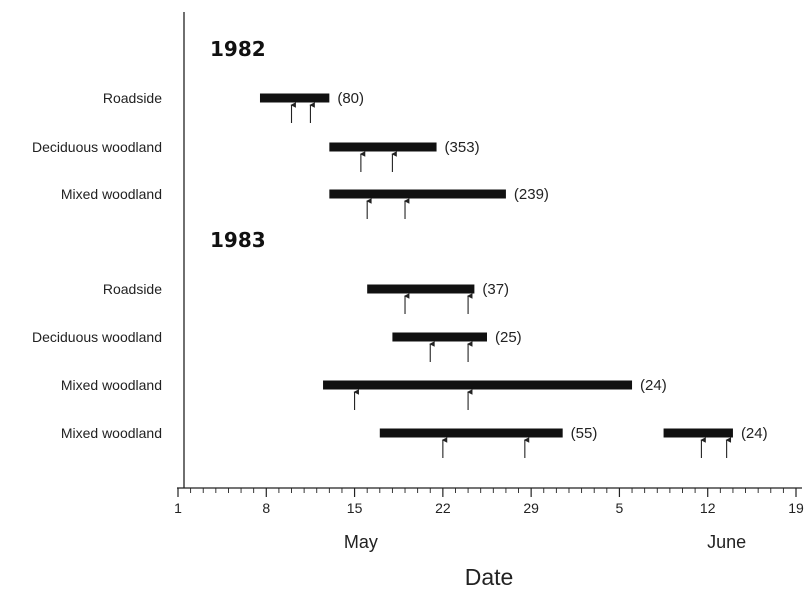 The height and width of the screenshot is (590, 809). Describe the element at coordinates (355, 508) in the screenshot. I see `x-tick-label: 15` at that location.